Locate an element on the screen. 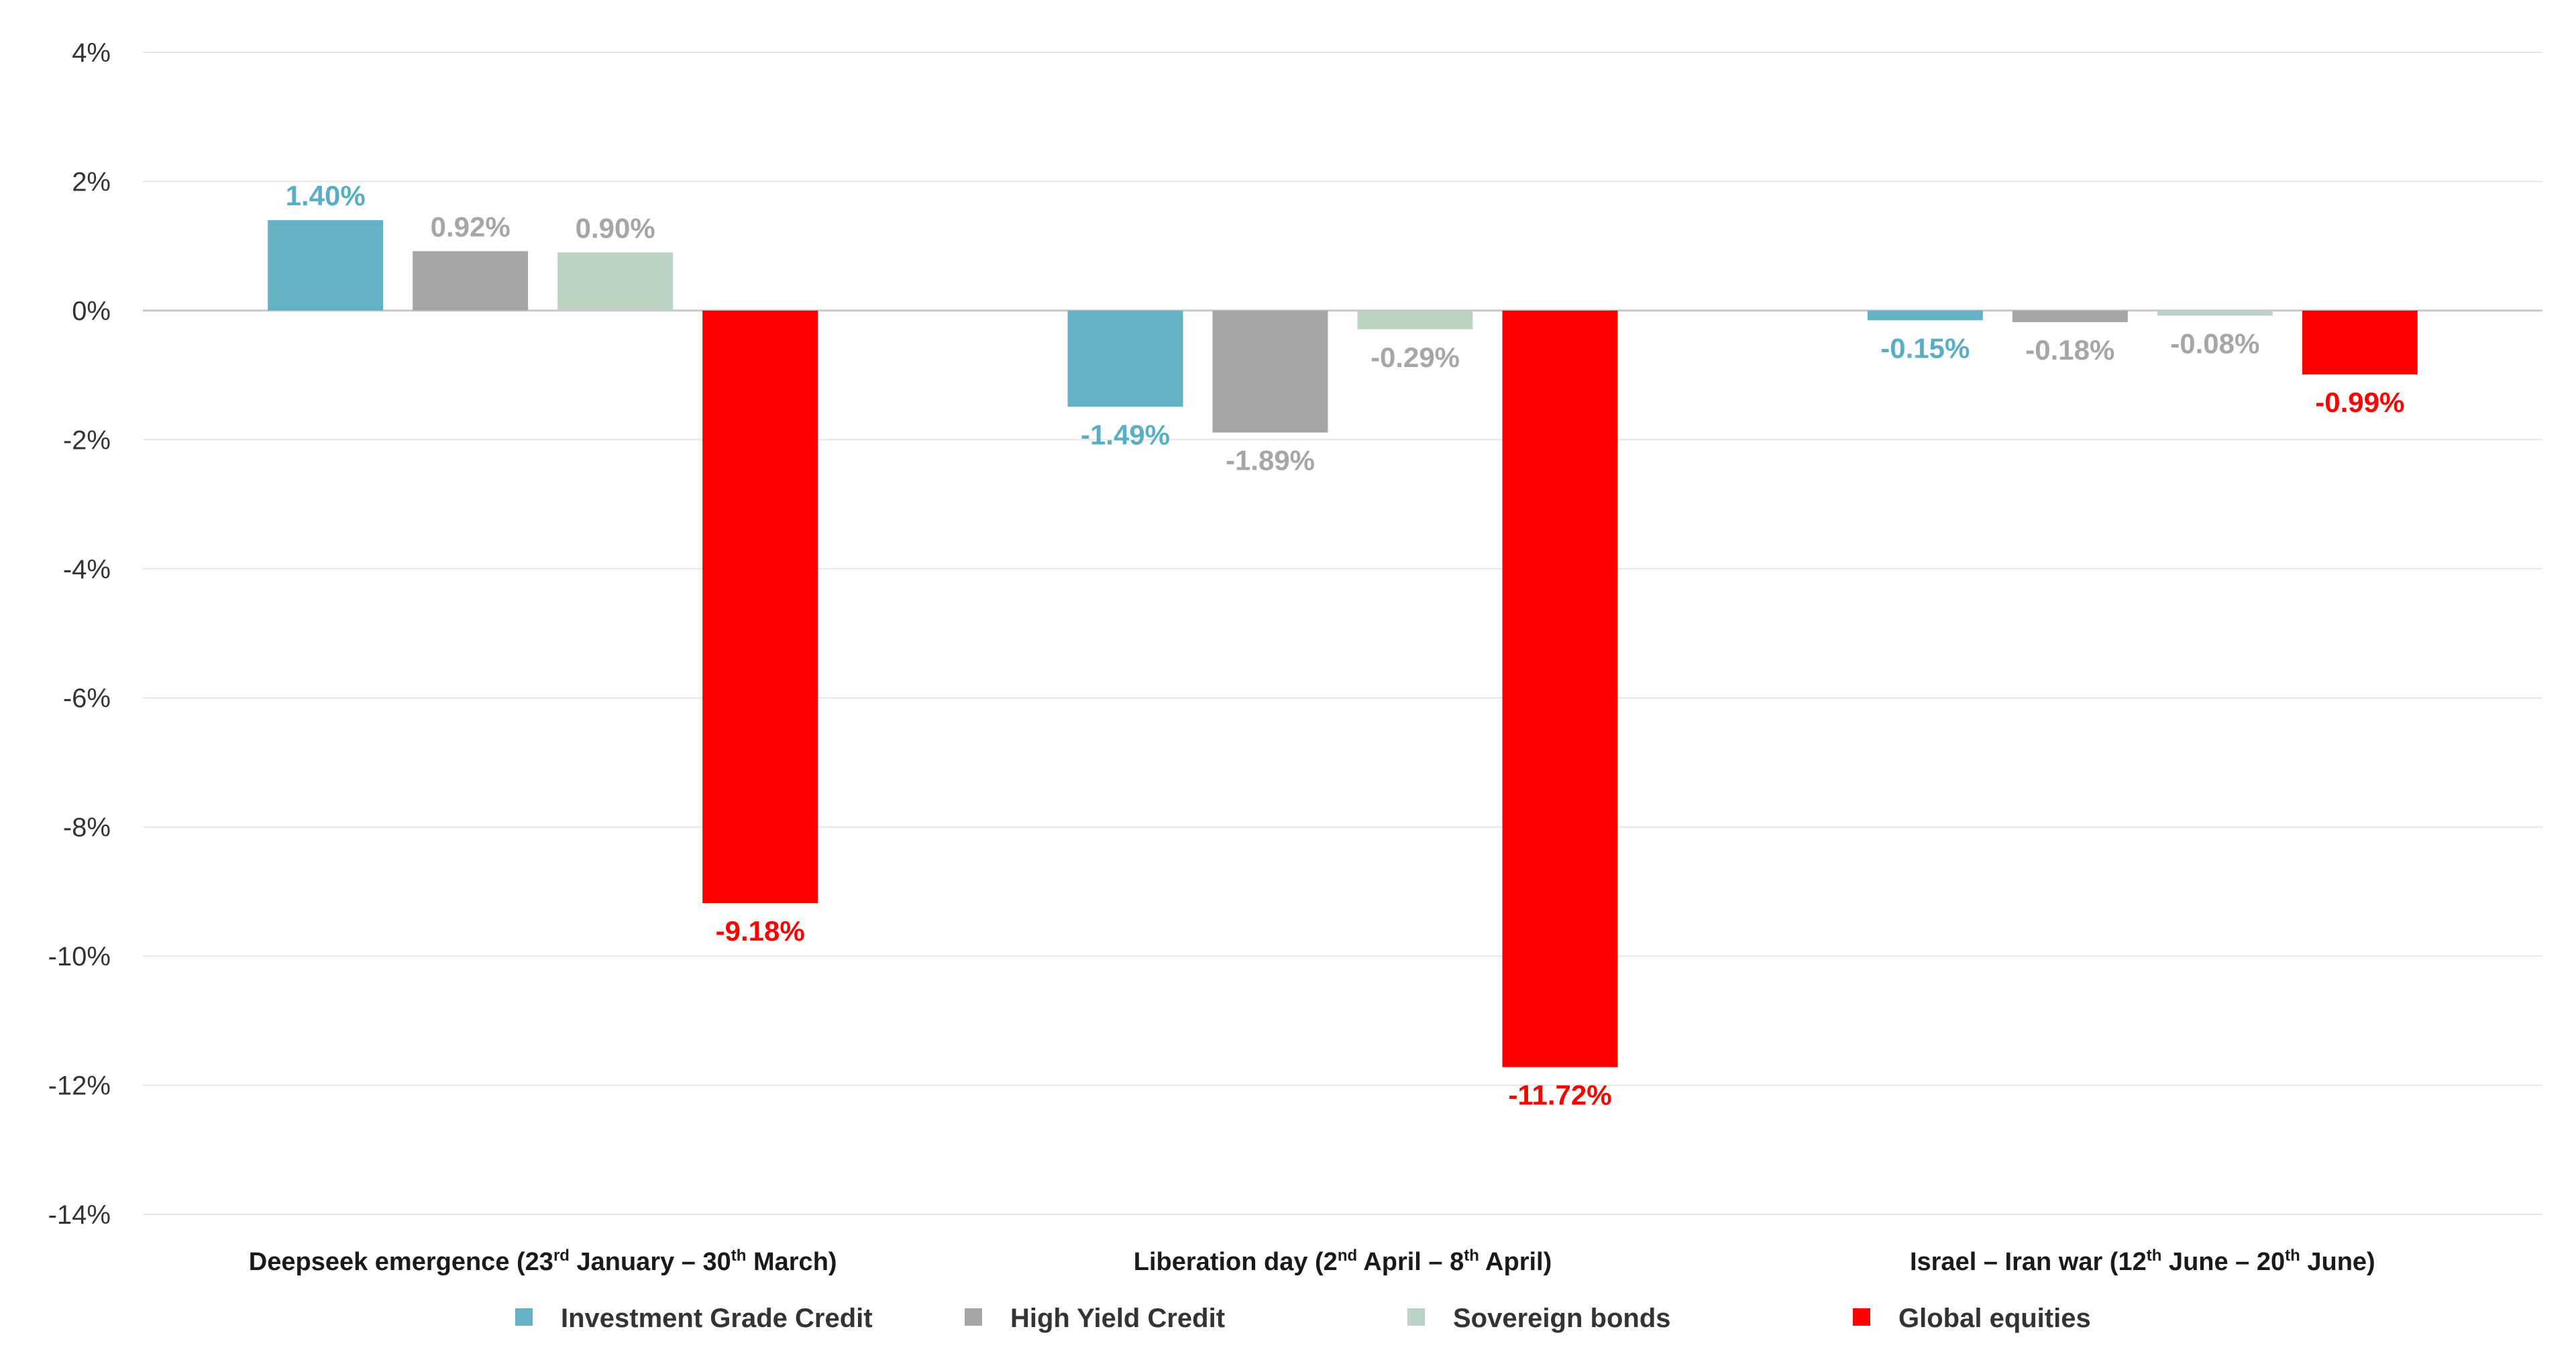 The height and width of the screenshot is (1368, 2576). legend-label: Global equities is located at coordinates (1994, 1318).